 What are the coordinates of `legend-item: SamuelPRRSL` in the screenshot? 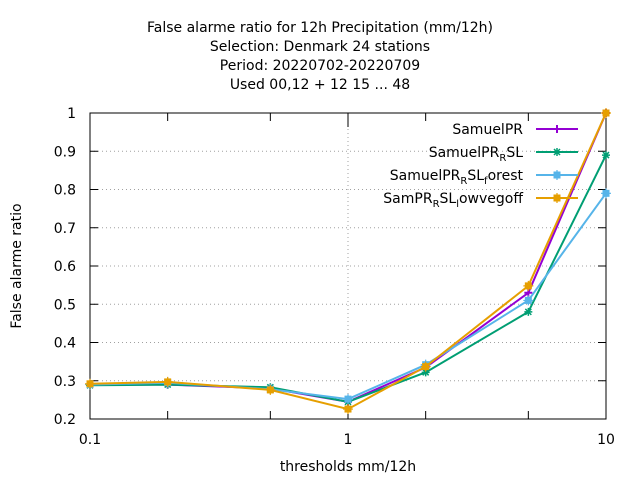 It's located at (503, 154).